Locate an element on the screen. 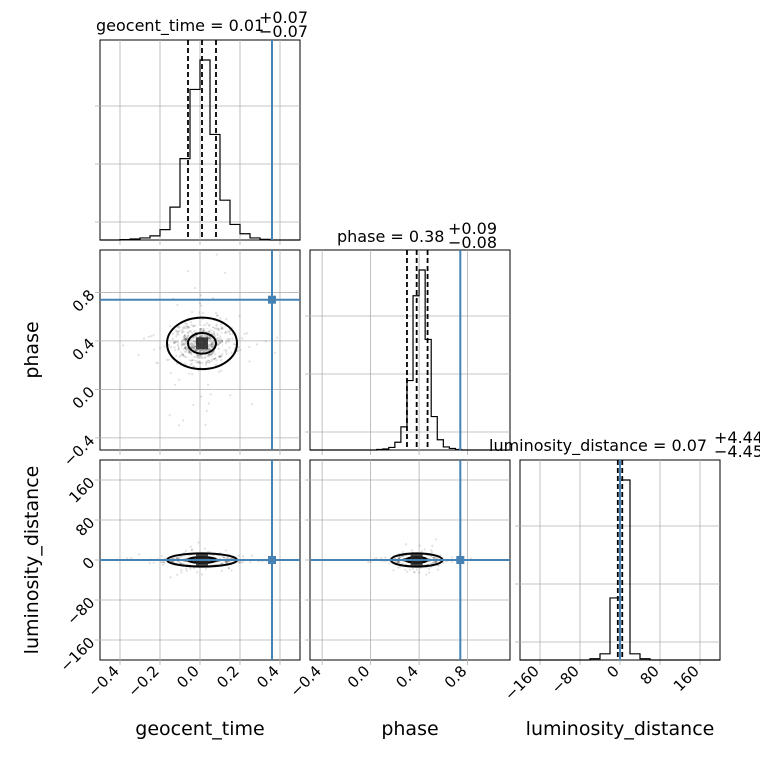  ytick-label-phase: −0.4 is located at coordinates (79, 451).